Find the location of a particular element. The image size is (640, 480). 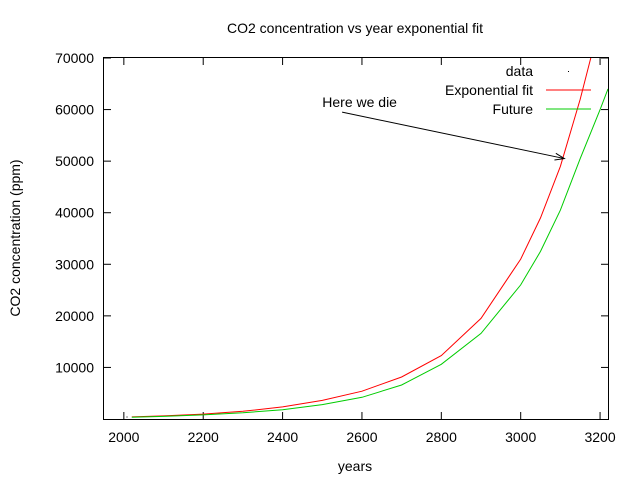

legend: data Exponential fit Future is located at coordinates (518, 90).